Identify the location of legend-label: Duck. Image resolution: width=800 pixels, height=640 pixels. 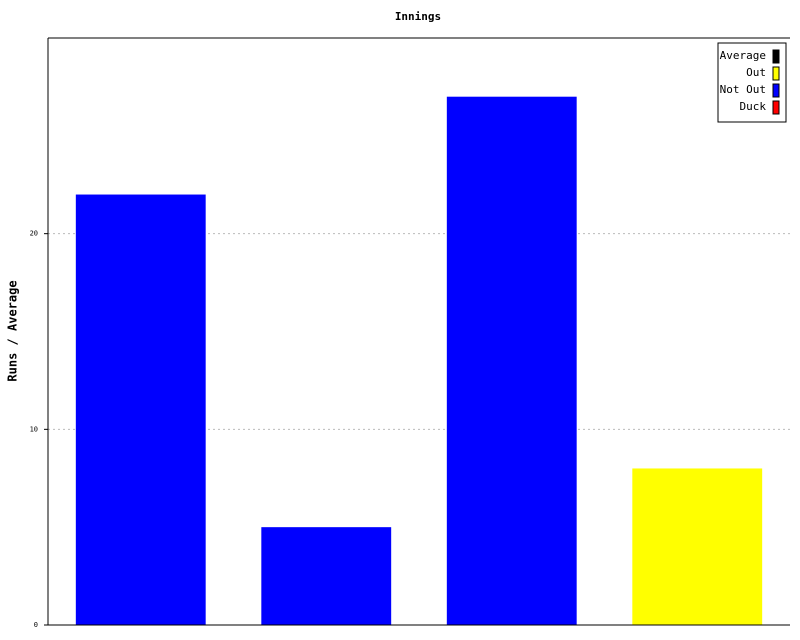
(753, 106).